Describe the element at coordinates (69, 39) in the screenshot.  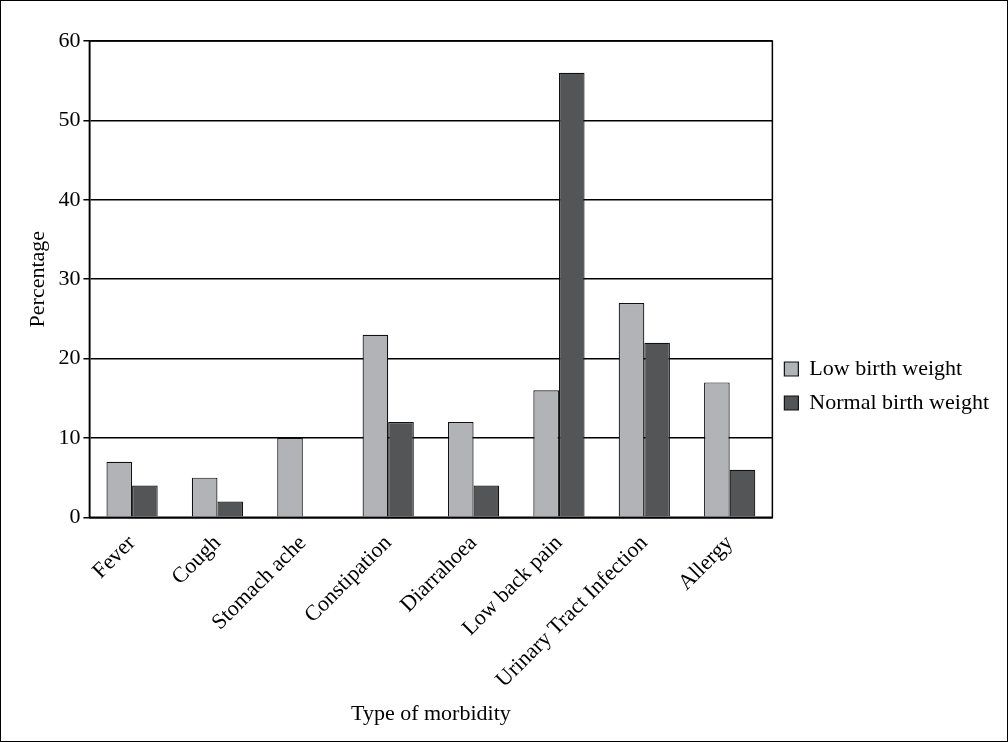
I see `y-tick-label: 60` at that location.